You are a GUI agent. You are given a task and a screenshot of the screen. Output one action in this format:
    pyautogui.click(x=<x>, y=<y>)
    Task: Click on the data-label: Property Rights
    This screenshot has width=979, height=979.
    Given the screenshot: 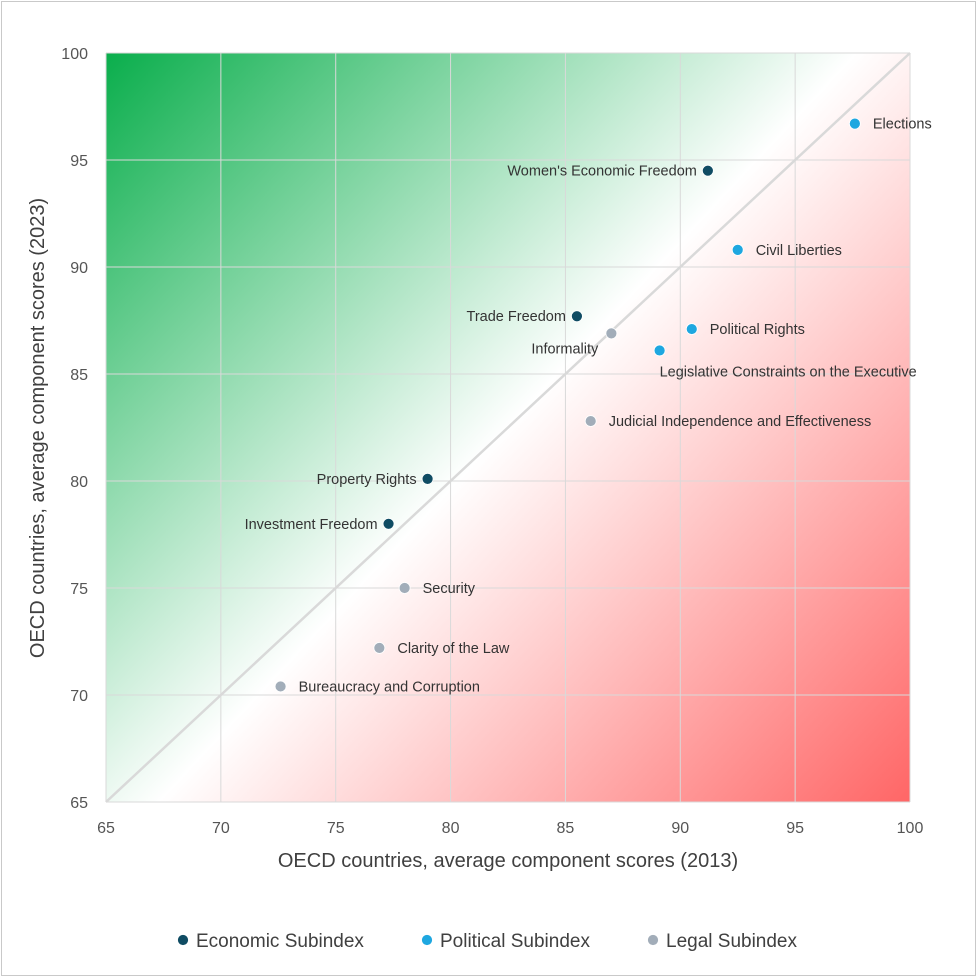 What is the action you would take?
    pyautogui.click(x=367, y=480)
    